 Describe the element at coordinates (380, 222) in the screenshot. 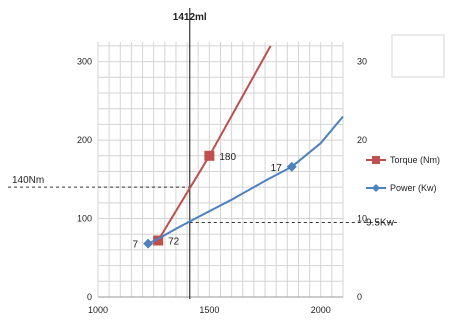

I see `right-guide-label: 9.5Kw` at that location.